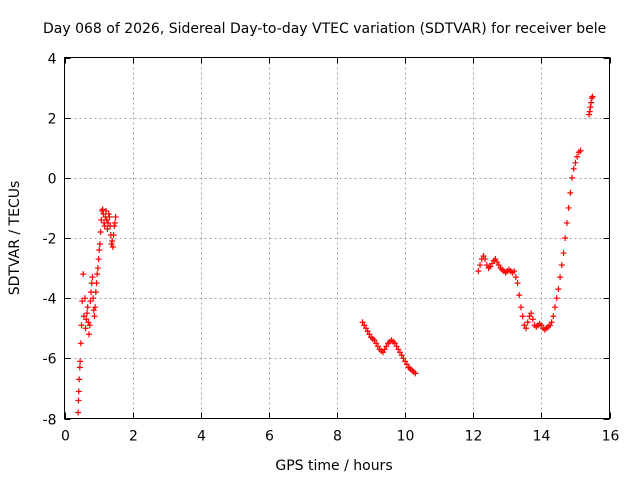 The height and width of the screenshot is (480, 640). I want to click on x-tick-label: 8, so click(337, 437).